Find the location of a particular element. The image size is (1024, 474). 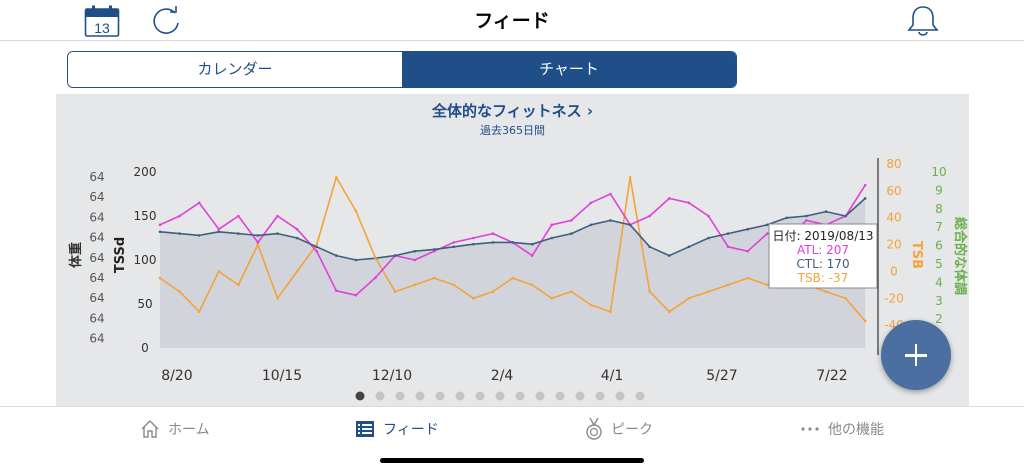

chart-subtitle: 過去365日間 is located at coordinates (512, 130).